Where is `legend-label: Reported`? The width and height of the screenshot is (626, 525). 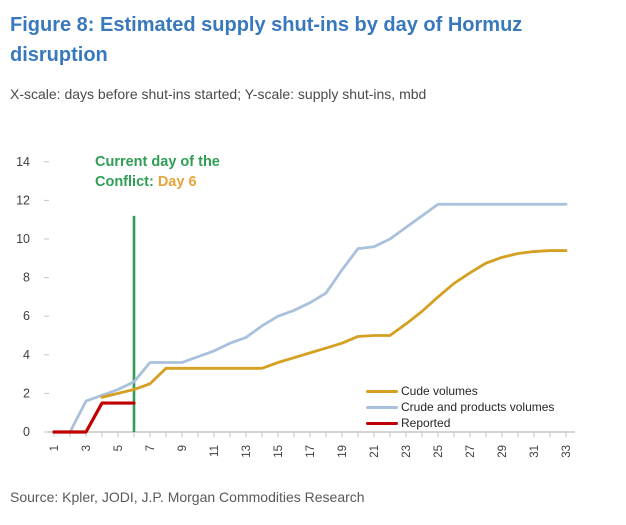
legend-label: Reported is located at coordinates (426, 423).